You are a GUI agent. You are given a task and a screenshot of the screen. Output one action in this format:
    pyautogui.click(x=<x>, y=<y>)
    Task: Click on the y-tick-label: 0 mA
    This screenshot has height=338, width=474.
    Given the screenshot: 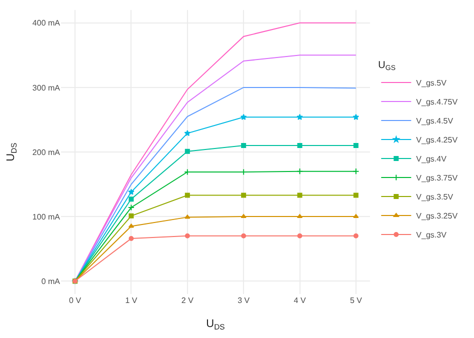 What is the action you would take?
    pyautogui.click(x=51, y=281)
    